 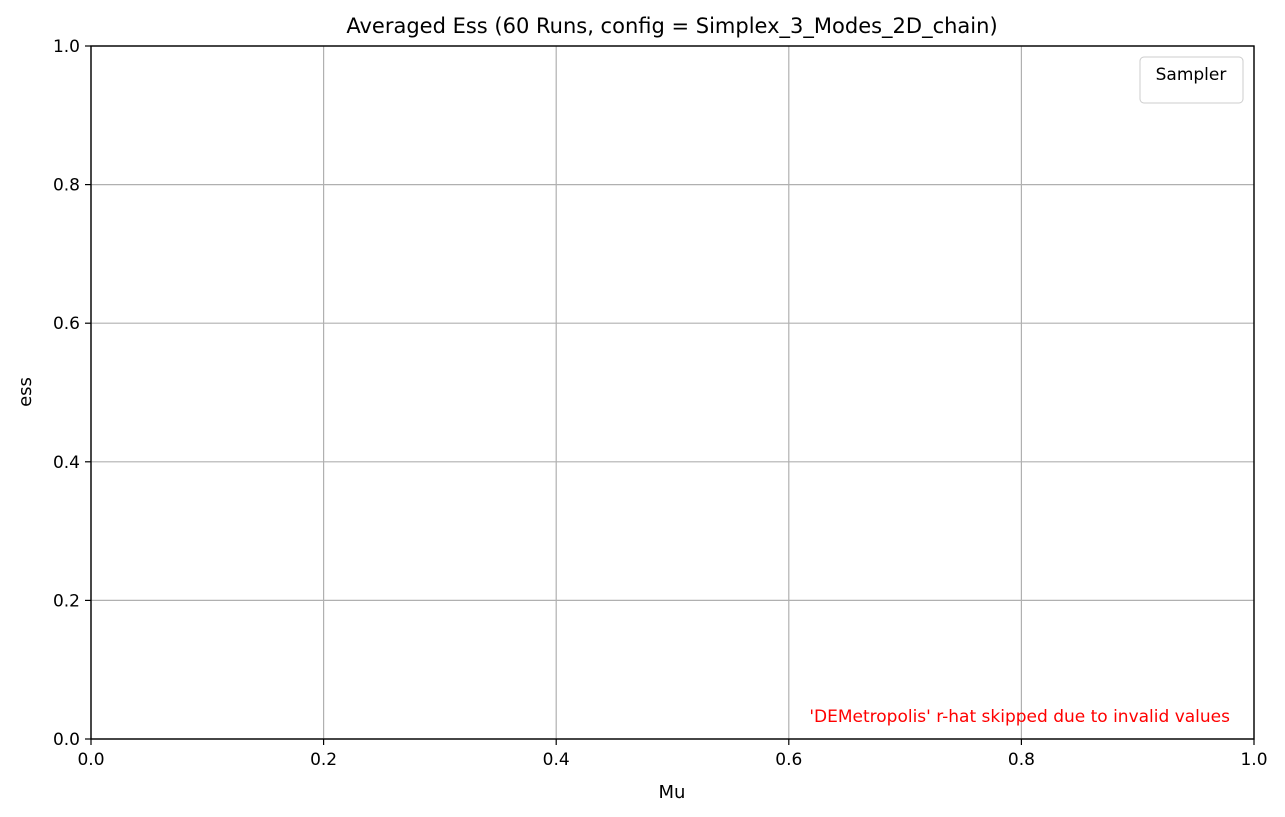 I want to click on y-tick-label: 0.4, so click(x=66, y=463).